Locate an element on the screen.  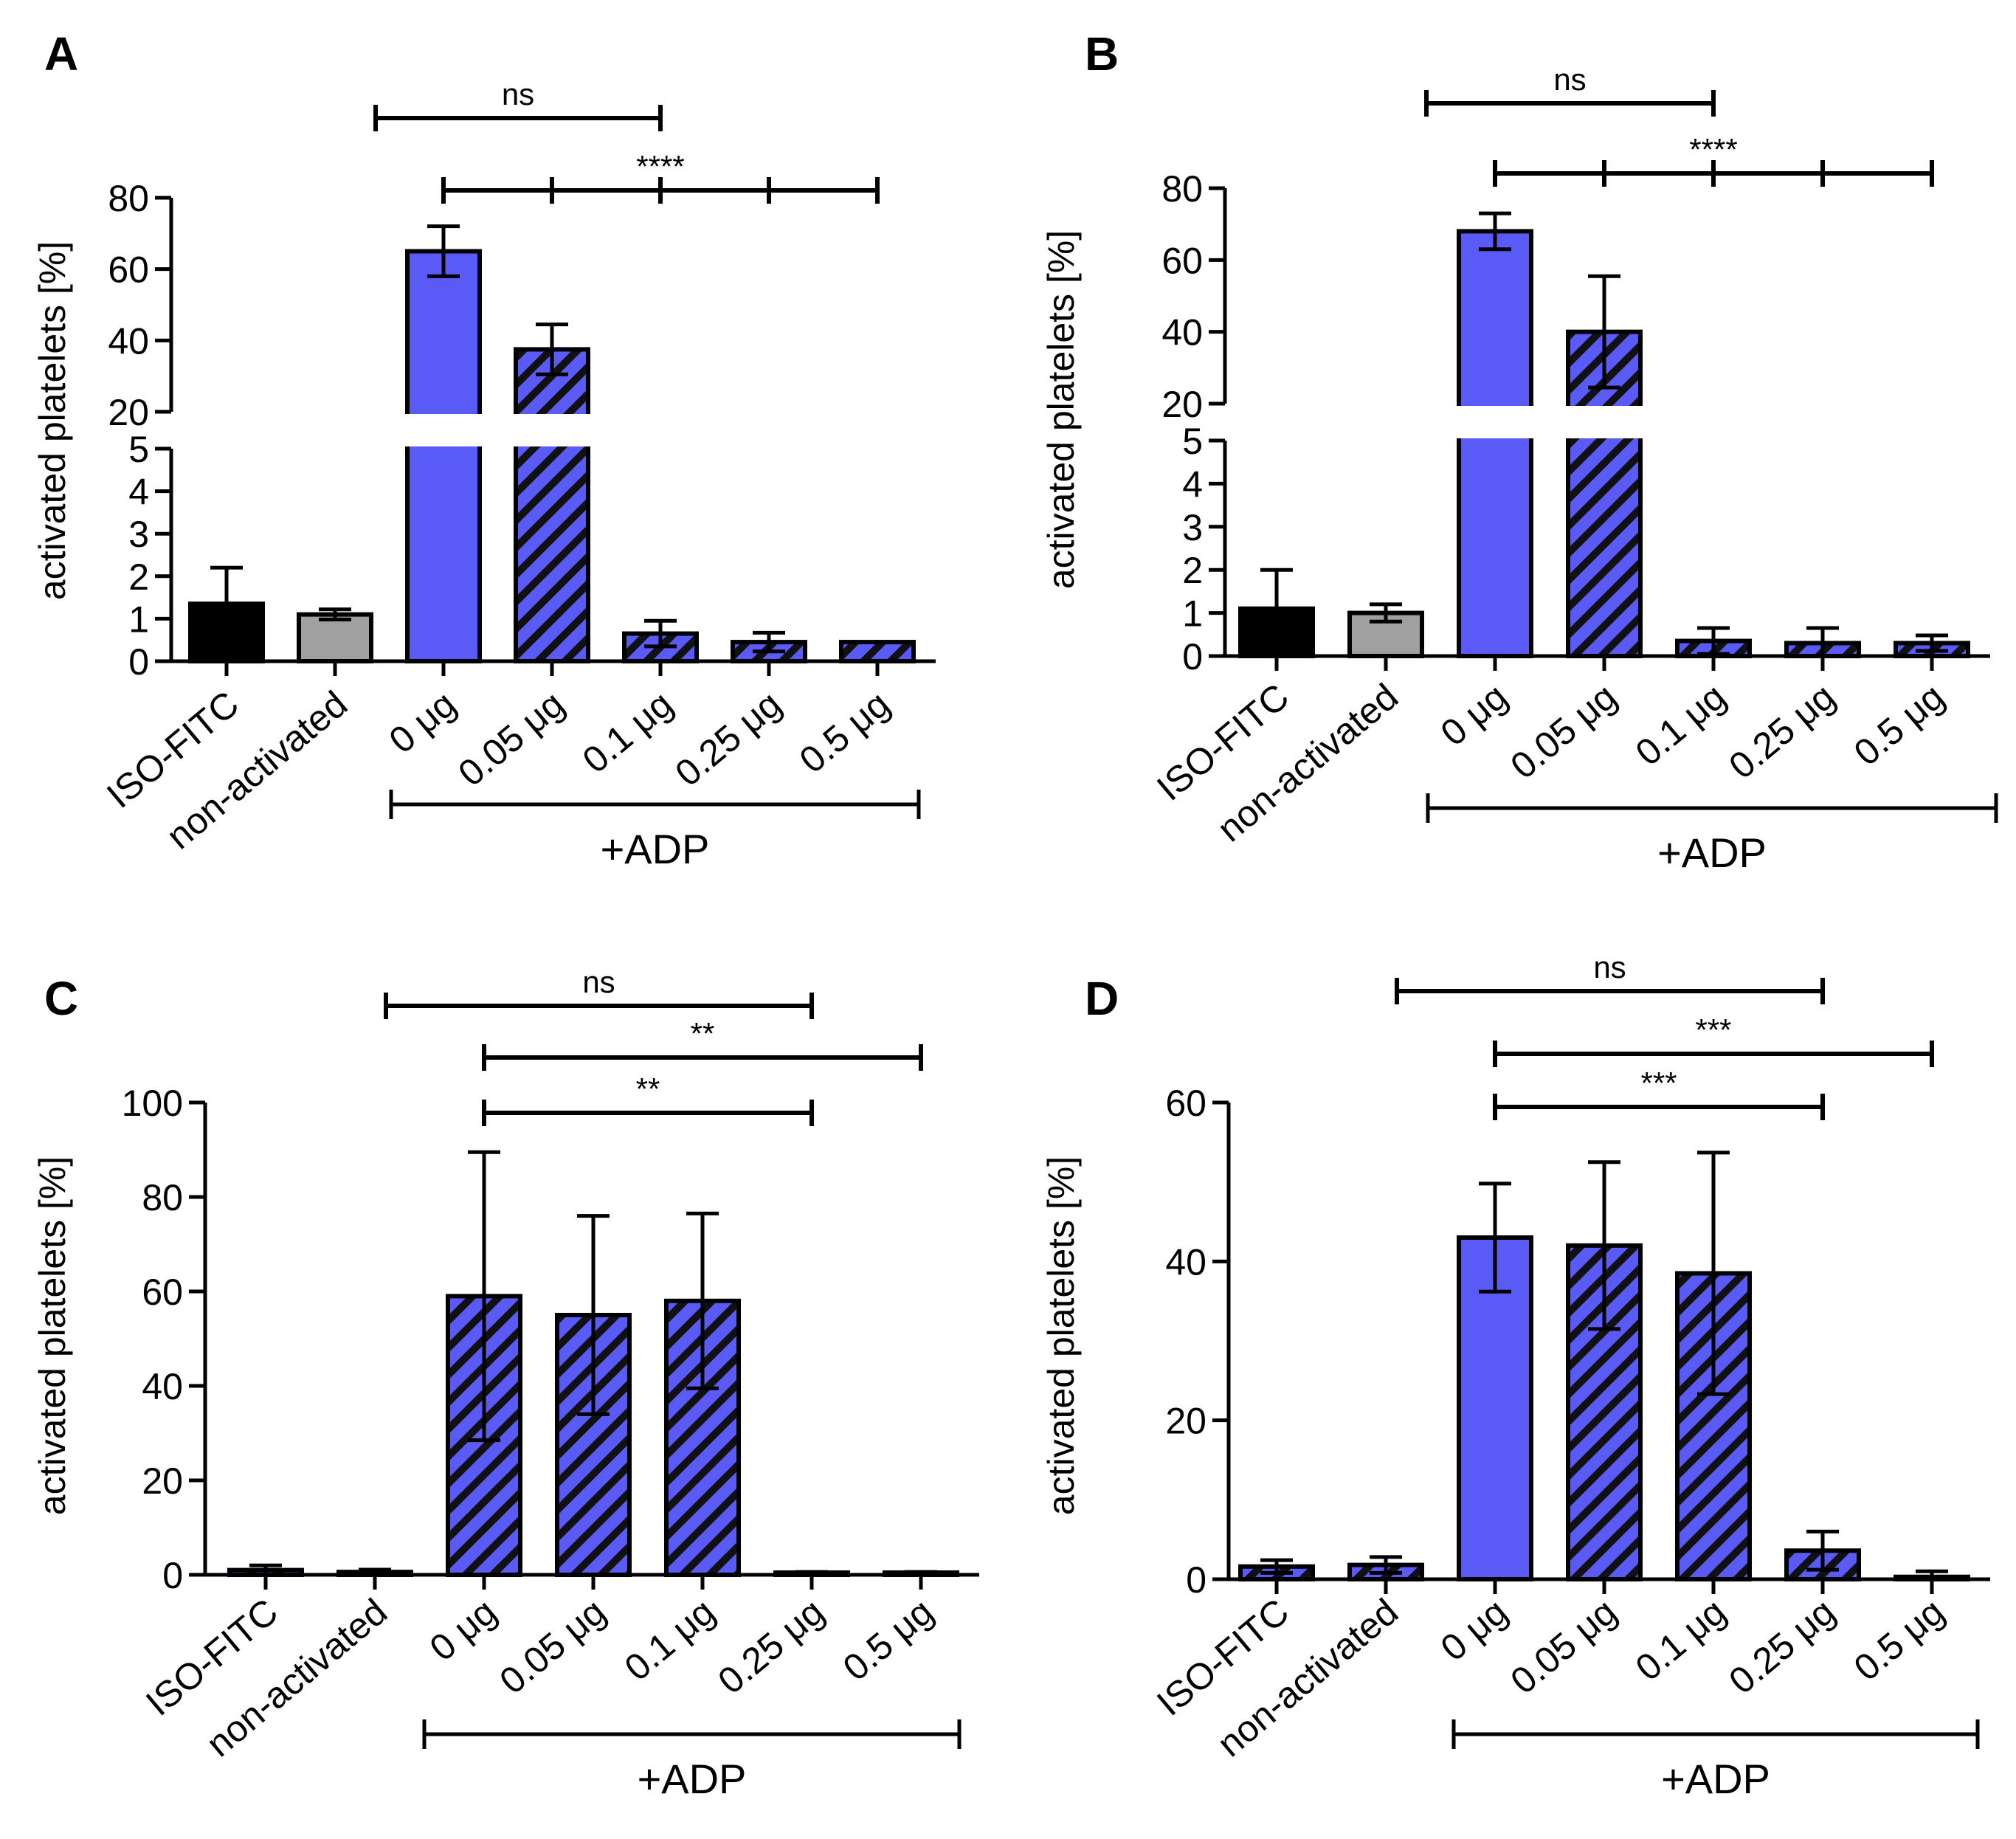
panel-label: D is located at coordinates (1102, 998).